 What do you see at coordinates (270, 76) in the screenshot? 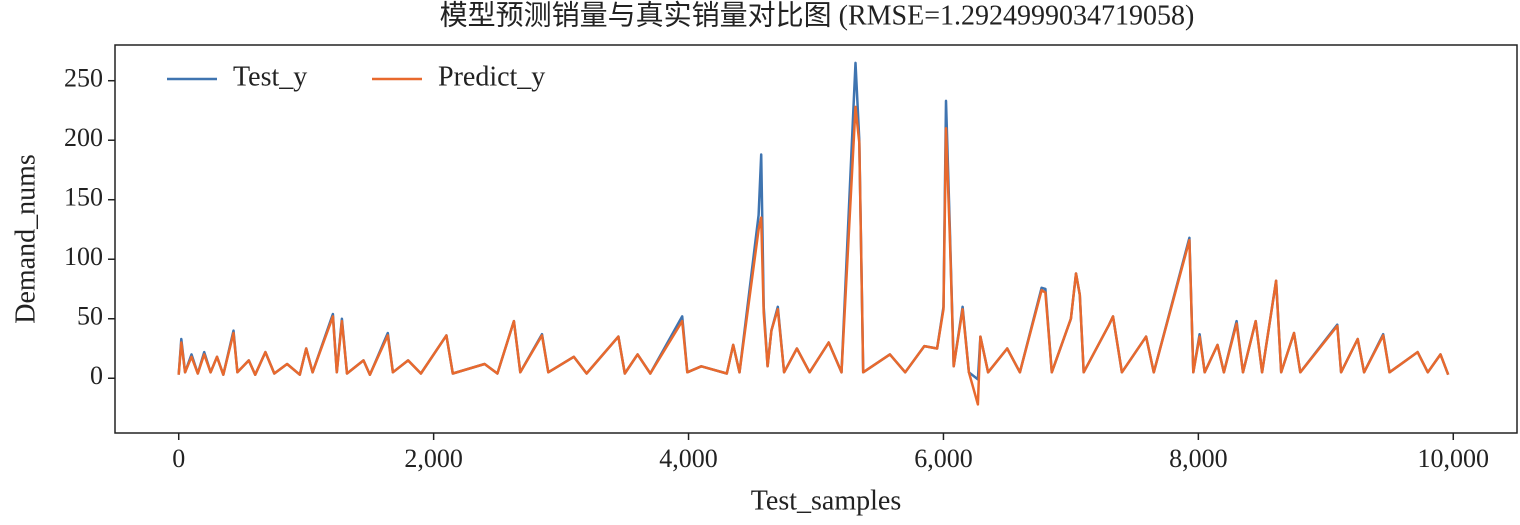
I see `legend-label: Test_y` at bounding box center [270, 76].